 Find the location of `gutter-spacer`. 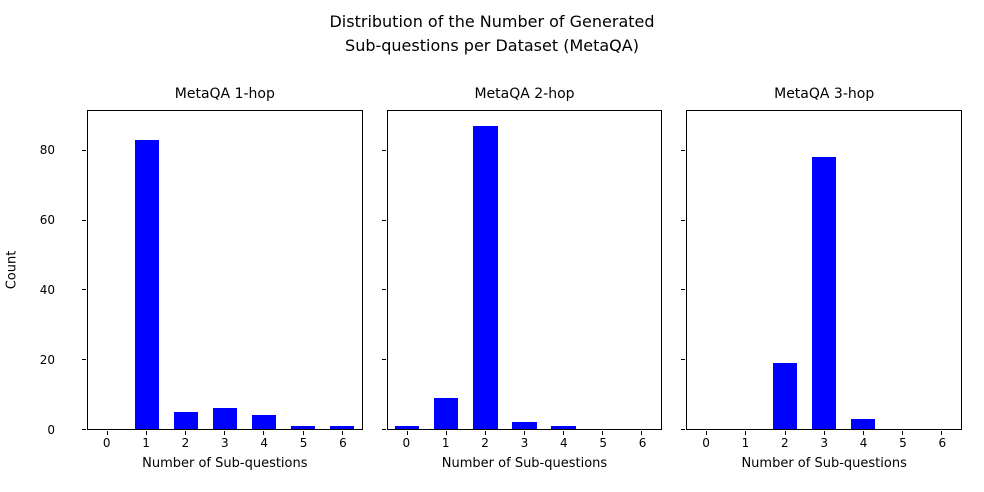

gutter-spacer is located at coordinates (31, 97).